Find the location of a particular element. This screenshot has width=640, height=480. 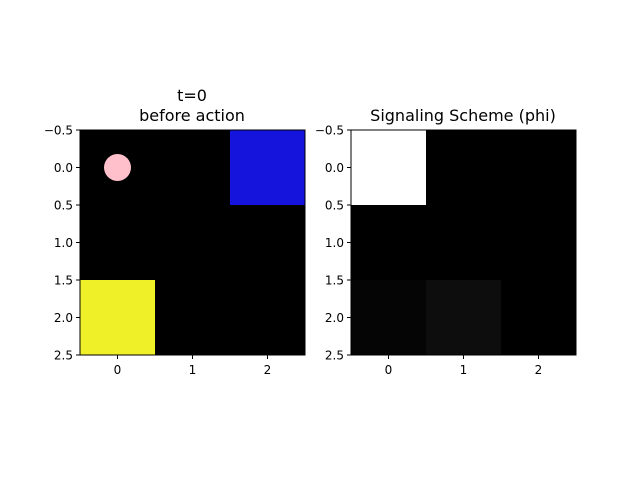

right-cell-r0-c2 is located at coordinates (539, 168).